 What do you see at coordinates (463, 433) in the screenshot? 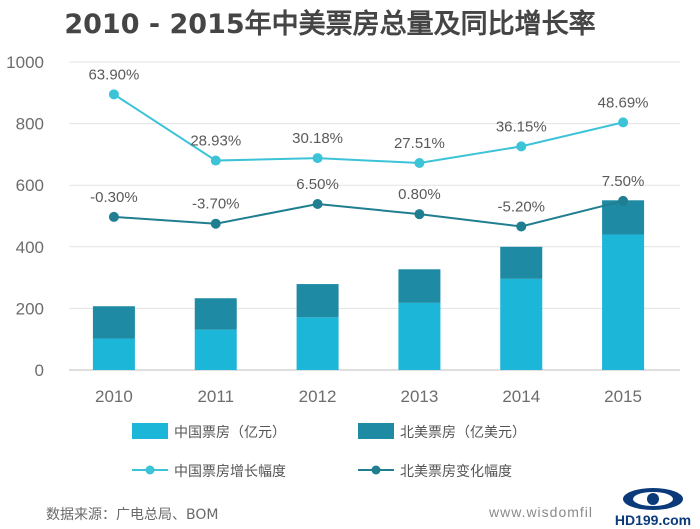
I see `legend-label: 北美票房（亿美元）` at bounding box center [463, 433].